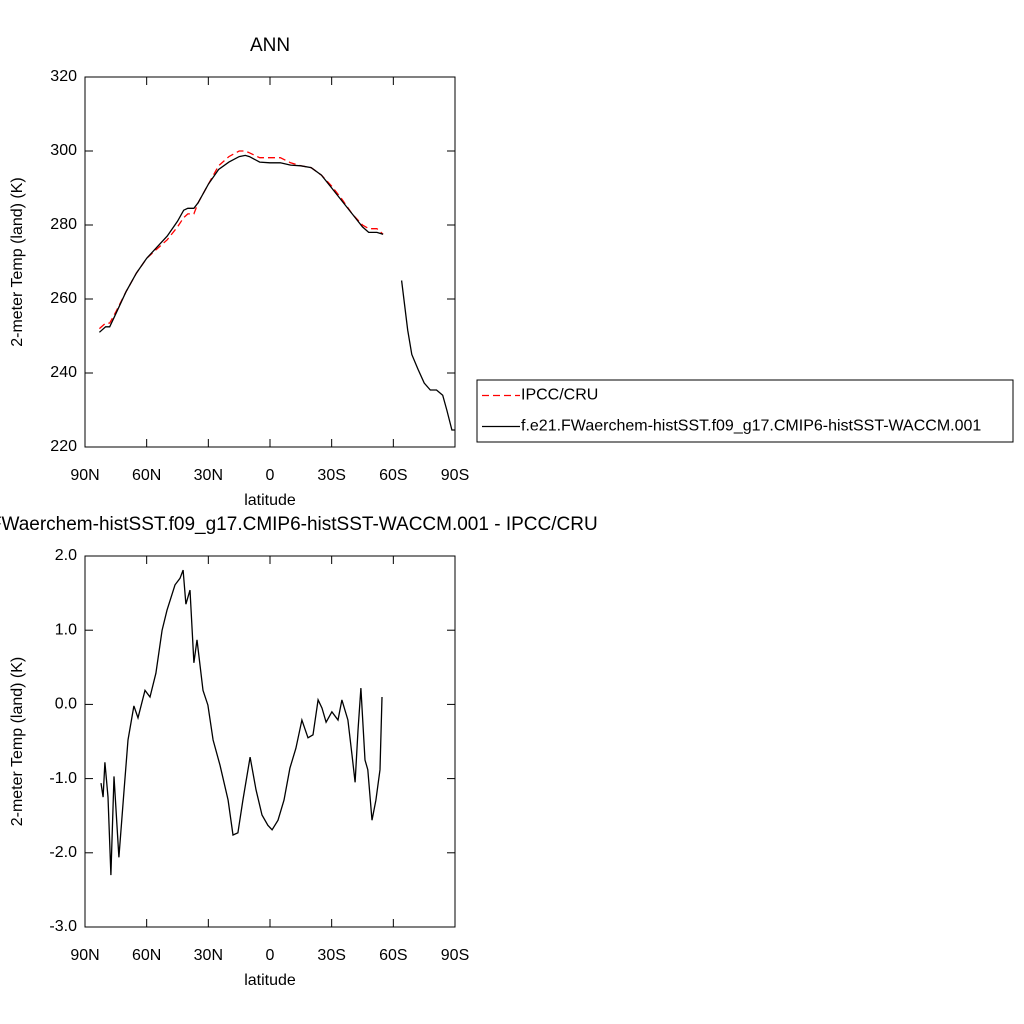 This screenshot has width=1024, height=1024. What do you see at coordinates (63, 224) in the screenshot?
I see `y-tick-label: 280` at bounding box center [63, 224].